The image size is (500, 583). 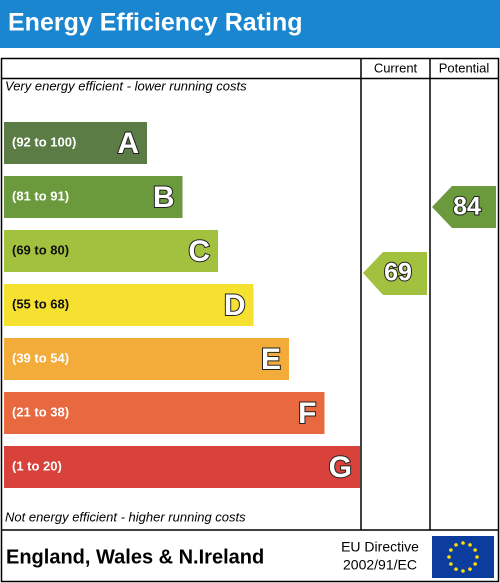 I want to click on band-range: (55 to 68), so click(x=40, y=303).